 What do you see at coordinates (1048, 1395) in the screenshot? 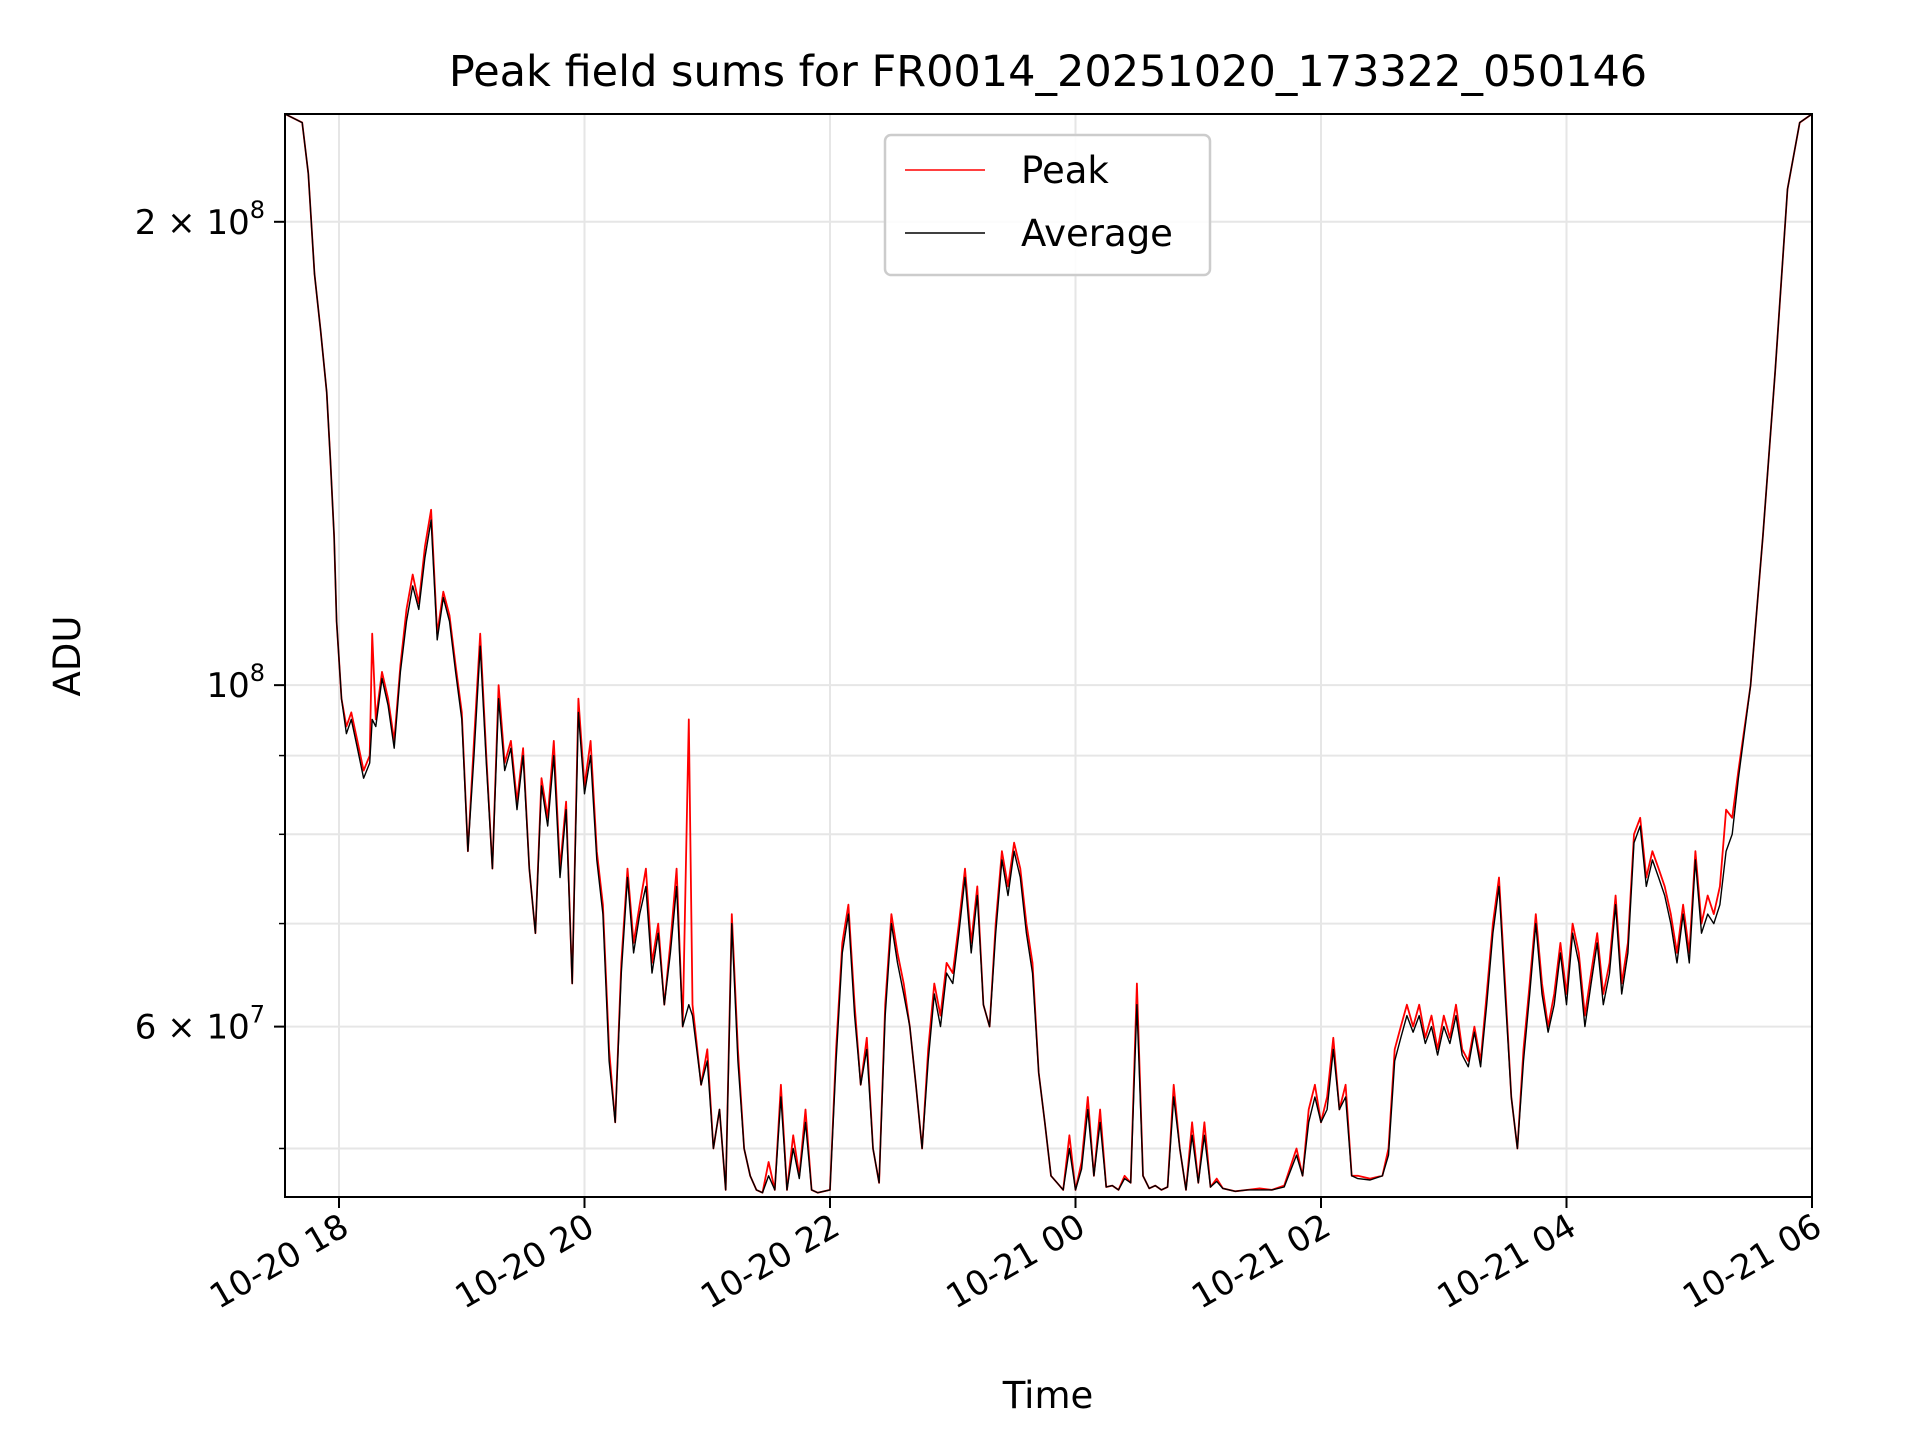
I see `x-axis-label: Time` at bounding box center [1048, 1395].